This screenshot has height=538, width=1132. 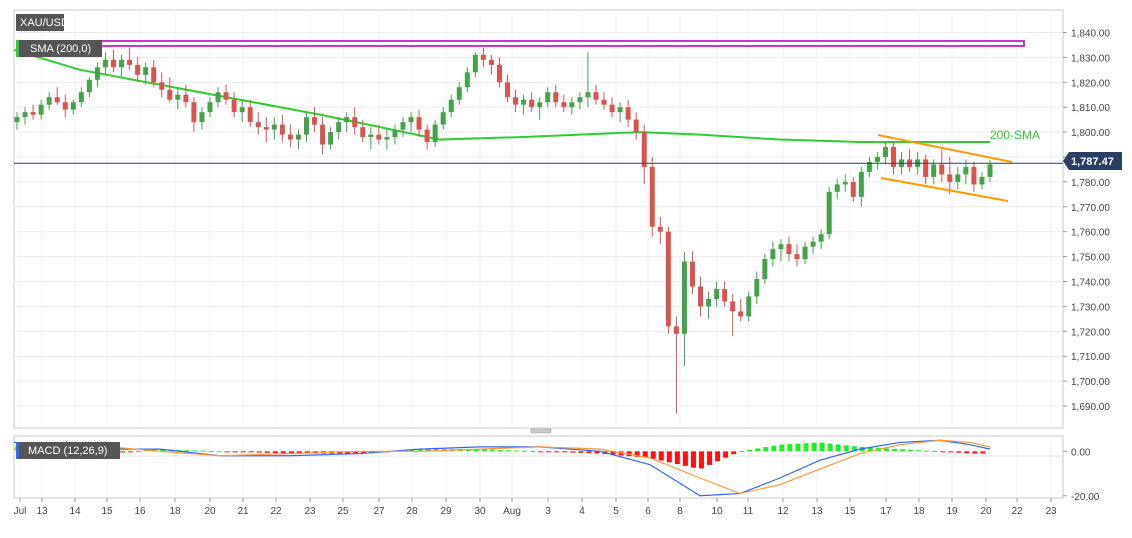 What do you see at coordinates (1017, 511) in the screenshot?
I see `time-axis-tick-label: 22` at bounding box center [1017, 511].